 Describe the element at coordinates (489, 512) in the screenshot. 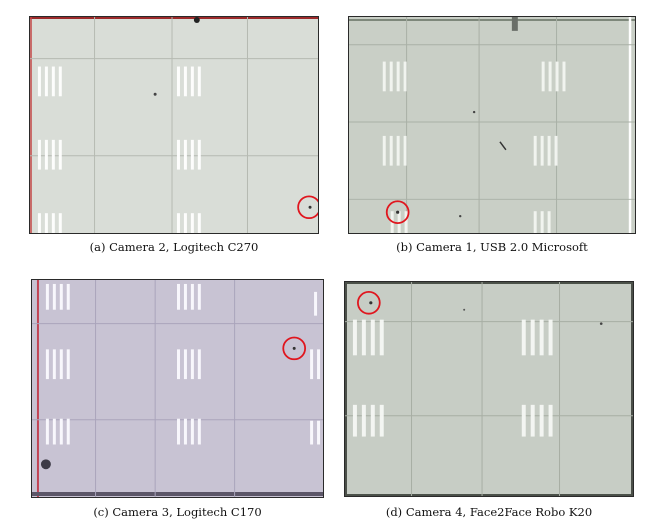

I see `caption-d: (d) Camera 4, Face2Face Robo K20` at that location.